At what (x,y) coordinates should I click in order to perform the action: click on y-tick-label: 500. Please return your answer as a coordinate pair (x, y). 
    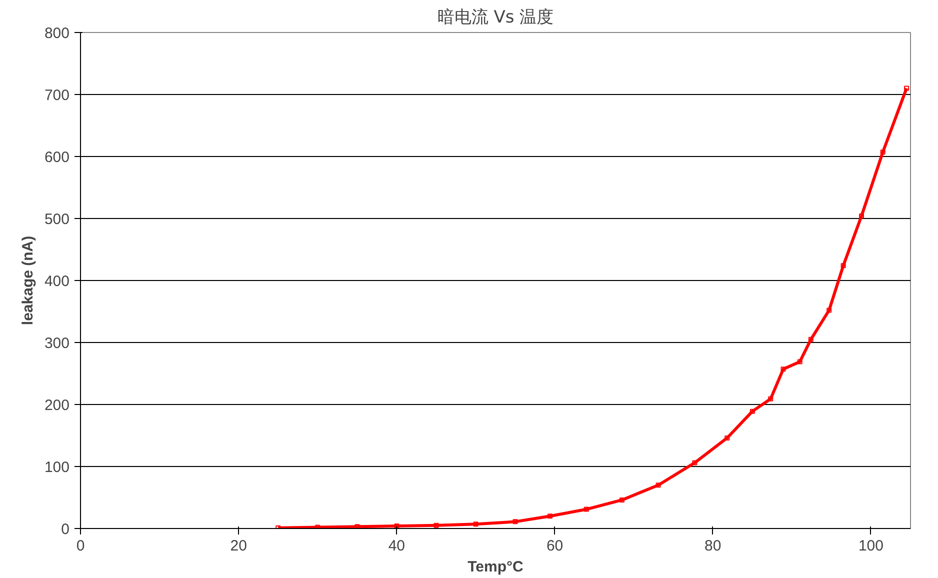
    Looking at the image, I should click on (57, 219).